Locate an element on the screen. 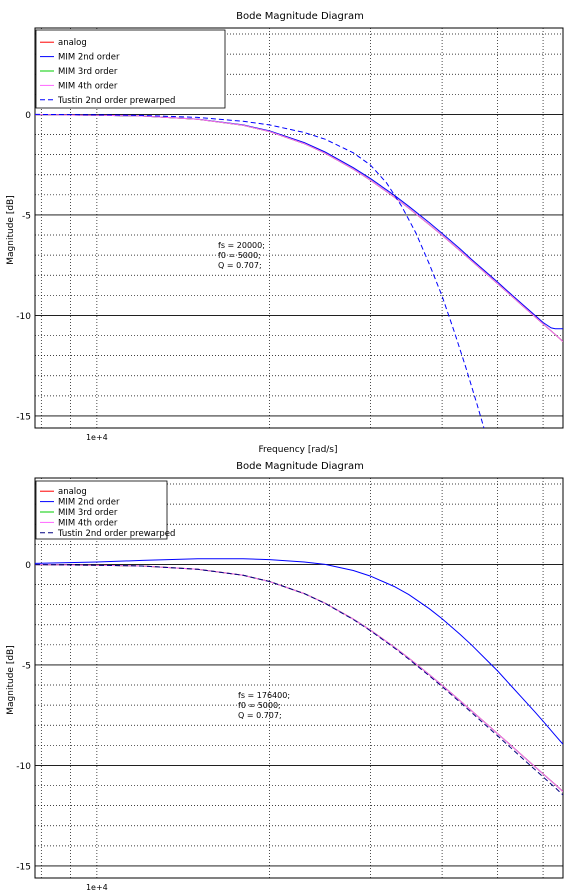 This screenshot has height=896, width=580. annotation: fs = 20000;f0 = 5000;Q = 0.707; is located at coordinates (241, 255).